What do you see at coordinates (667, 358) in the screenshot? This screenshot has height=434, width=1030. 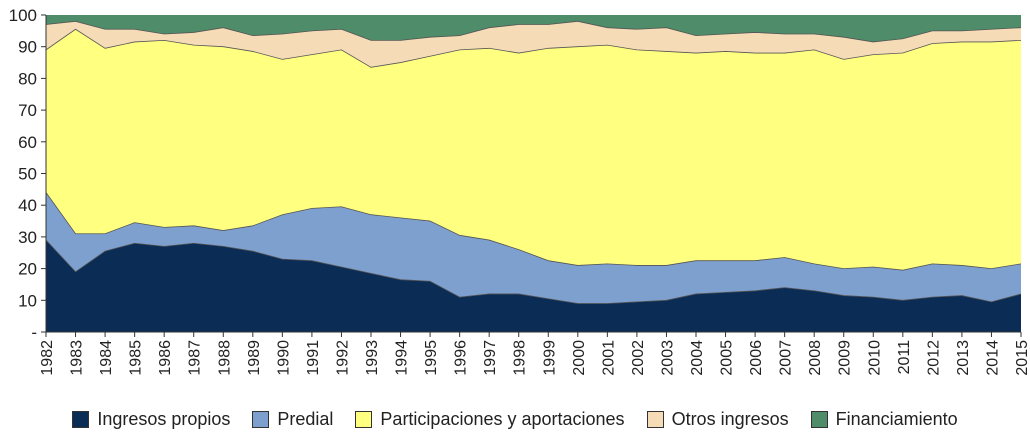 I see `x-tick-label: 2003` at bounding box center [667, 358].